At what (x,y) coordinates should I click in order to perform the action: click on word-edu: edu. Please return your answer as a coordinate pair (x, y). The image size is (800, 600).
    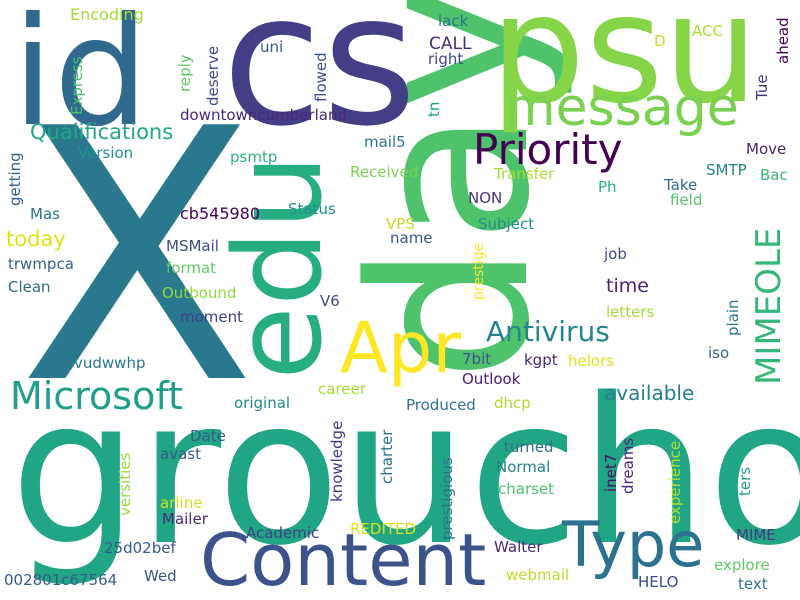
    Looking at the image, I should click on (279, 266).